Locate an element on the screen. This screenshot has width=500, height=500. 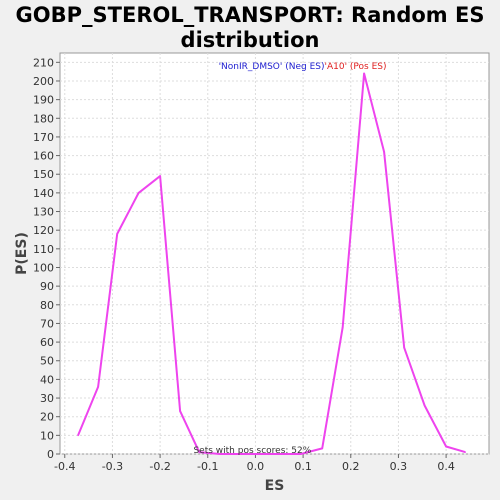
y-tick-label: 40 is located at coordinates (47, 379).